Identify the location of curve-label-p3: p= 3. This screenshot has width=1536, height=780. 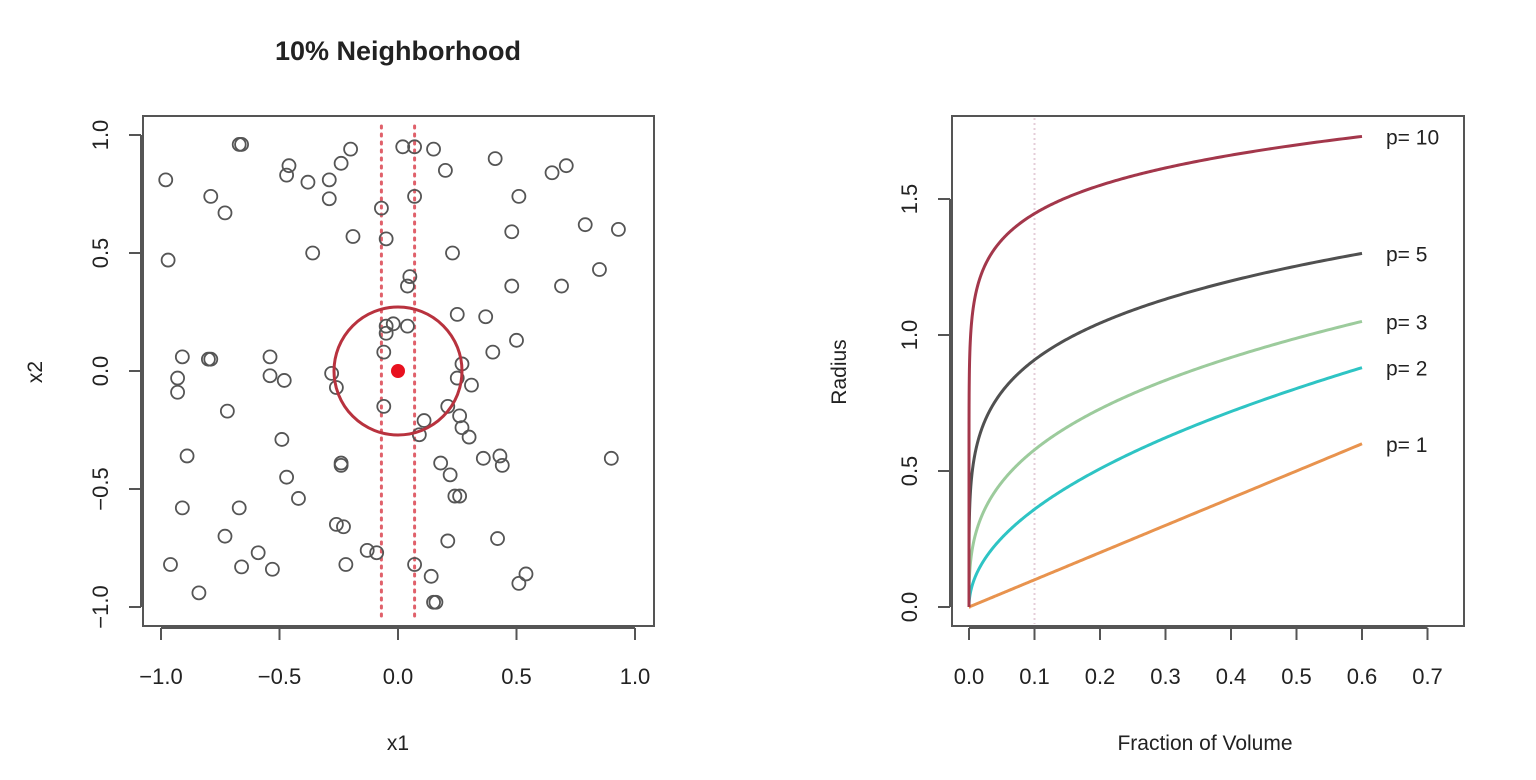
(1406, 322).